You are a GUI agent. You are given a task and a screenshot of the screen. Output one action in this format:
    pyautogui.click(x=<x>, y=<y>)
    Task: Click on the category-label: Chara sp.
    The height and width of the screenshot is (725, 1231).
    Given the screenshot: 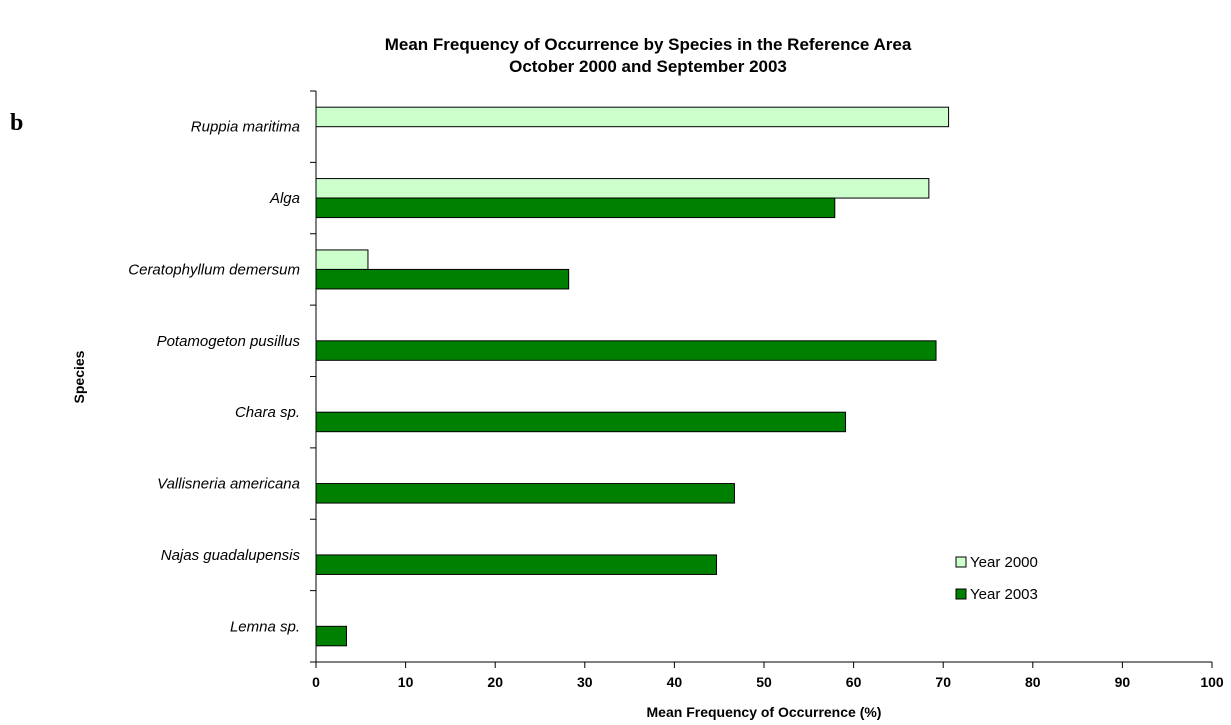 What is the action you would take?
    pyautogui.click(x=267, y=412)
    